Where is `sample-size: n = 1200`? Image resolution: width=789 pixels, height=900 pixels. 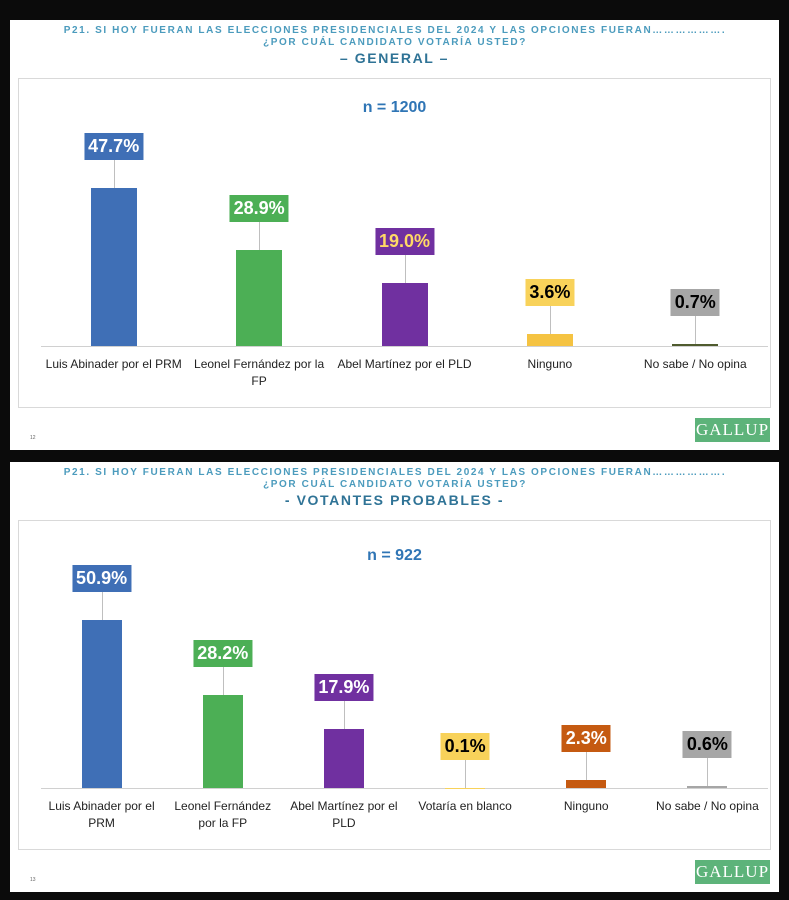
sample-size: n = 1200 is located at coordinates (394, 107).